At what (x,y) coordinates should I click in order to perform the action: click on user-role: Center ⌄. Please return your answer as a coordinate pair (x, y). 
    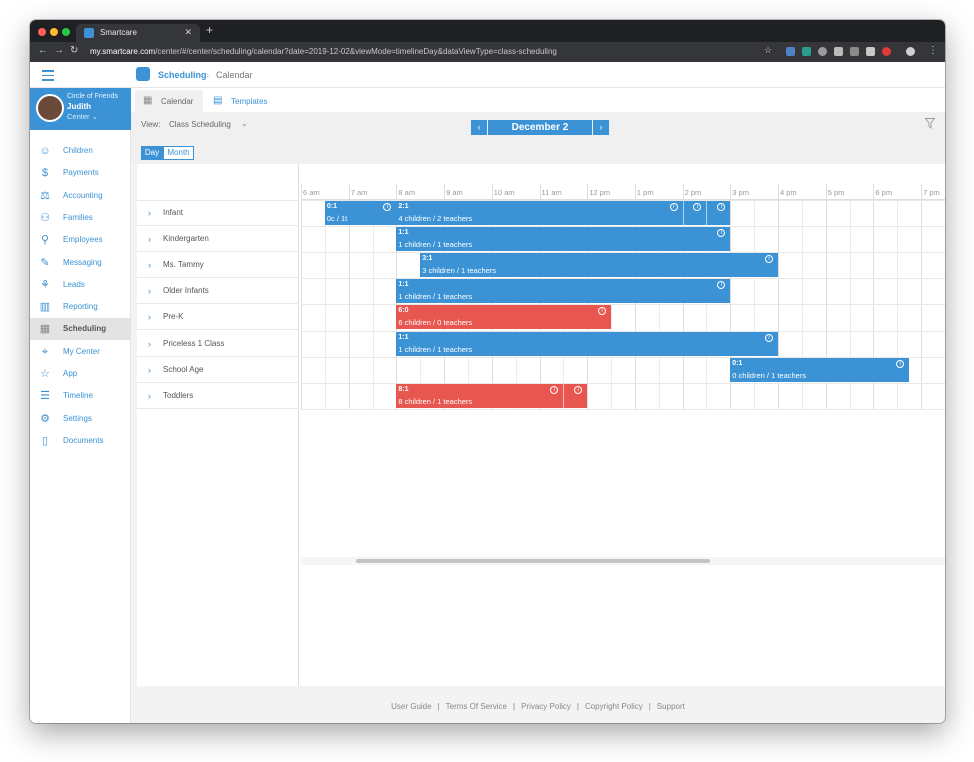
    Looking at the image, I should click on (82, 116).